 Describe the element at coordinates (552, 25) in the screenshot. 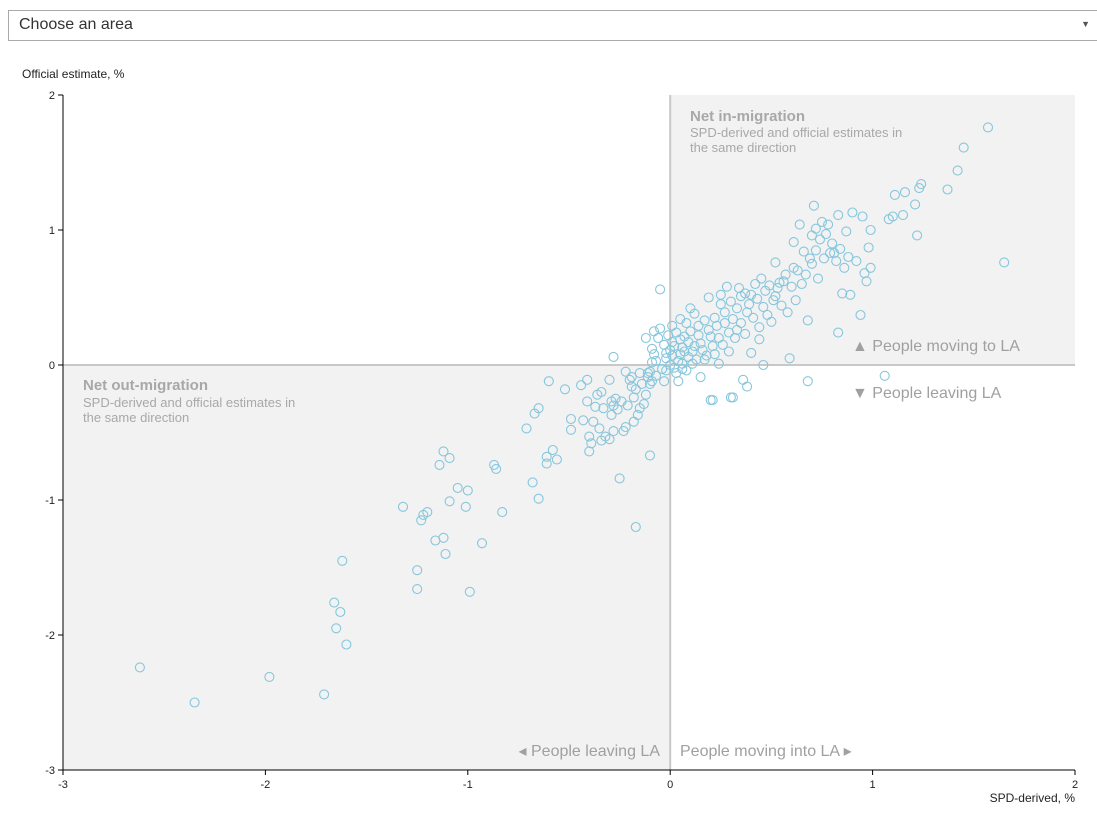

I see `area-select: Choose an area ▼` at that location.